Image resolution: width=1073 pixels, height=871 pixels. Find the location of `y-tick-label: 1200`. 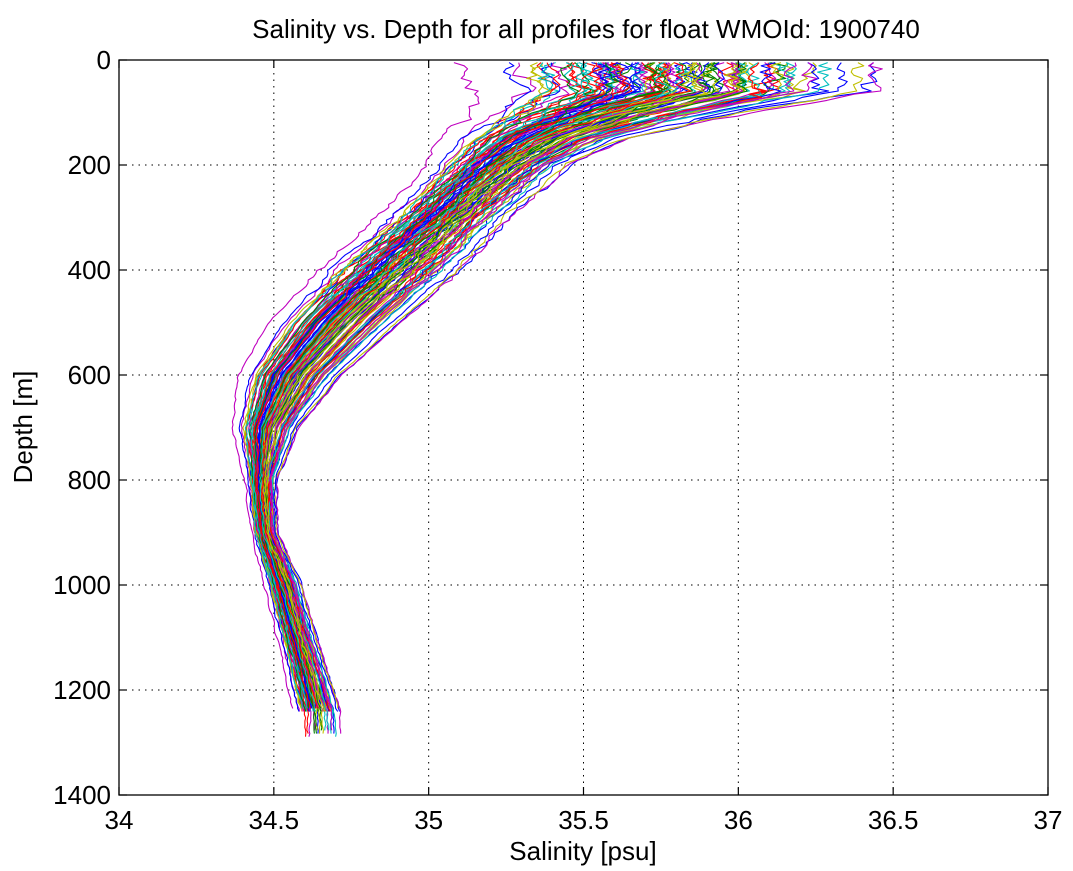

y-tick-label: 1200 is located at coordinates (82, 690).